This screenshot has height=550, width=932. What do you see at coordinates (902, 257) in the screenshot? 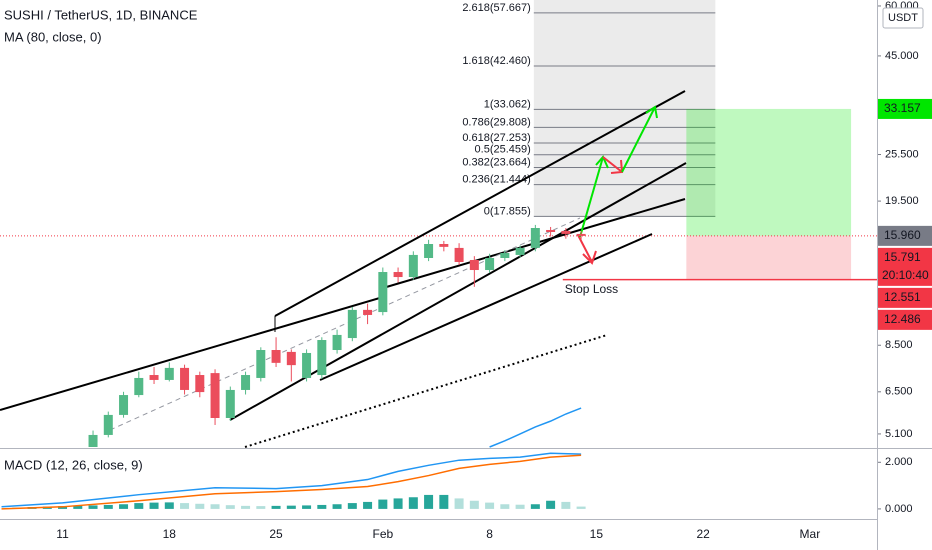
I see `price-label: 15.791` at bounding box center [902, 257].